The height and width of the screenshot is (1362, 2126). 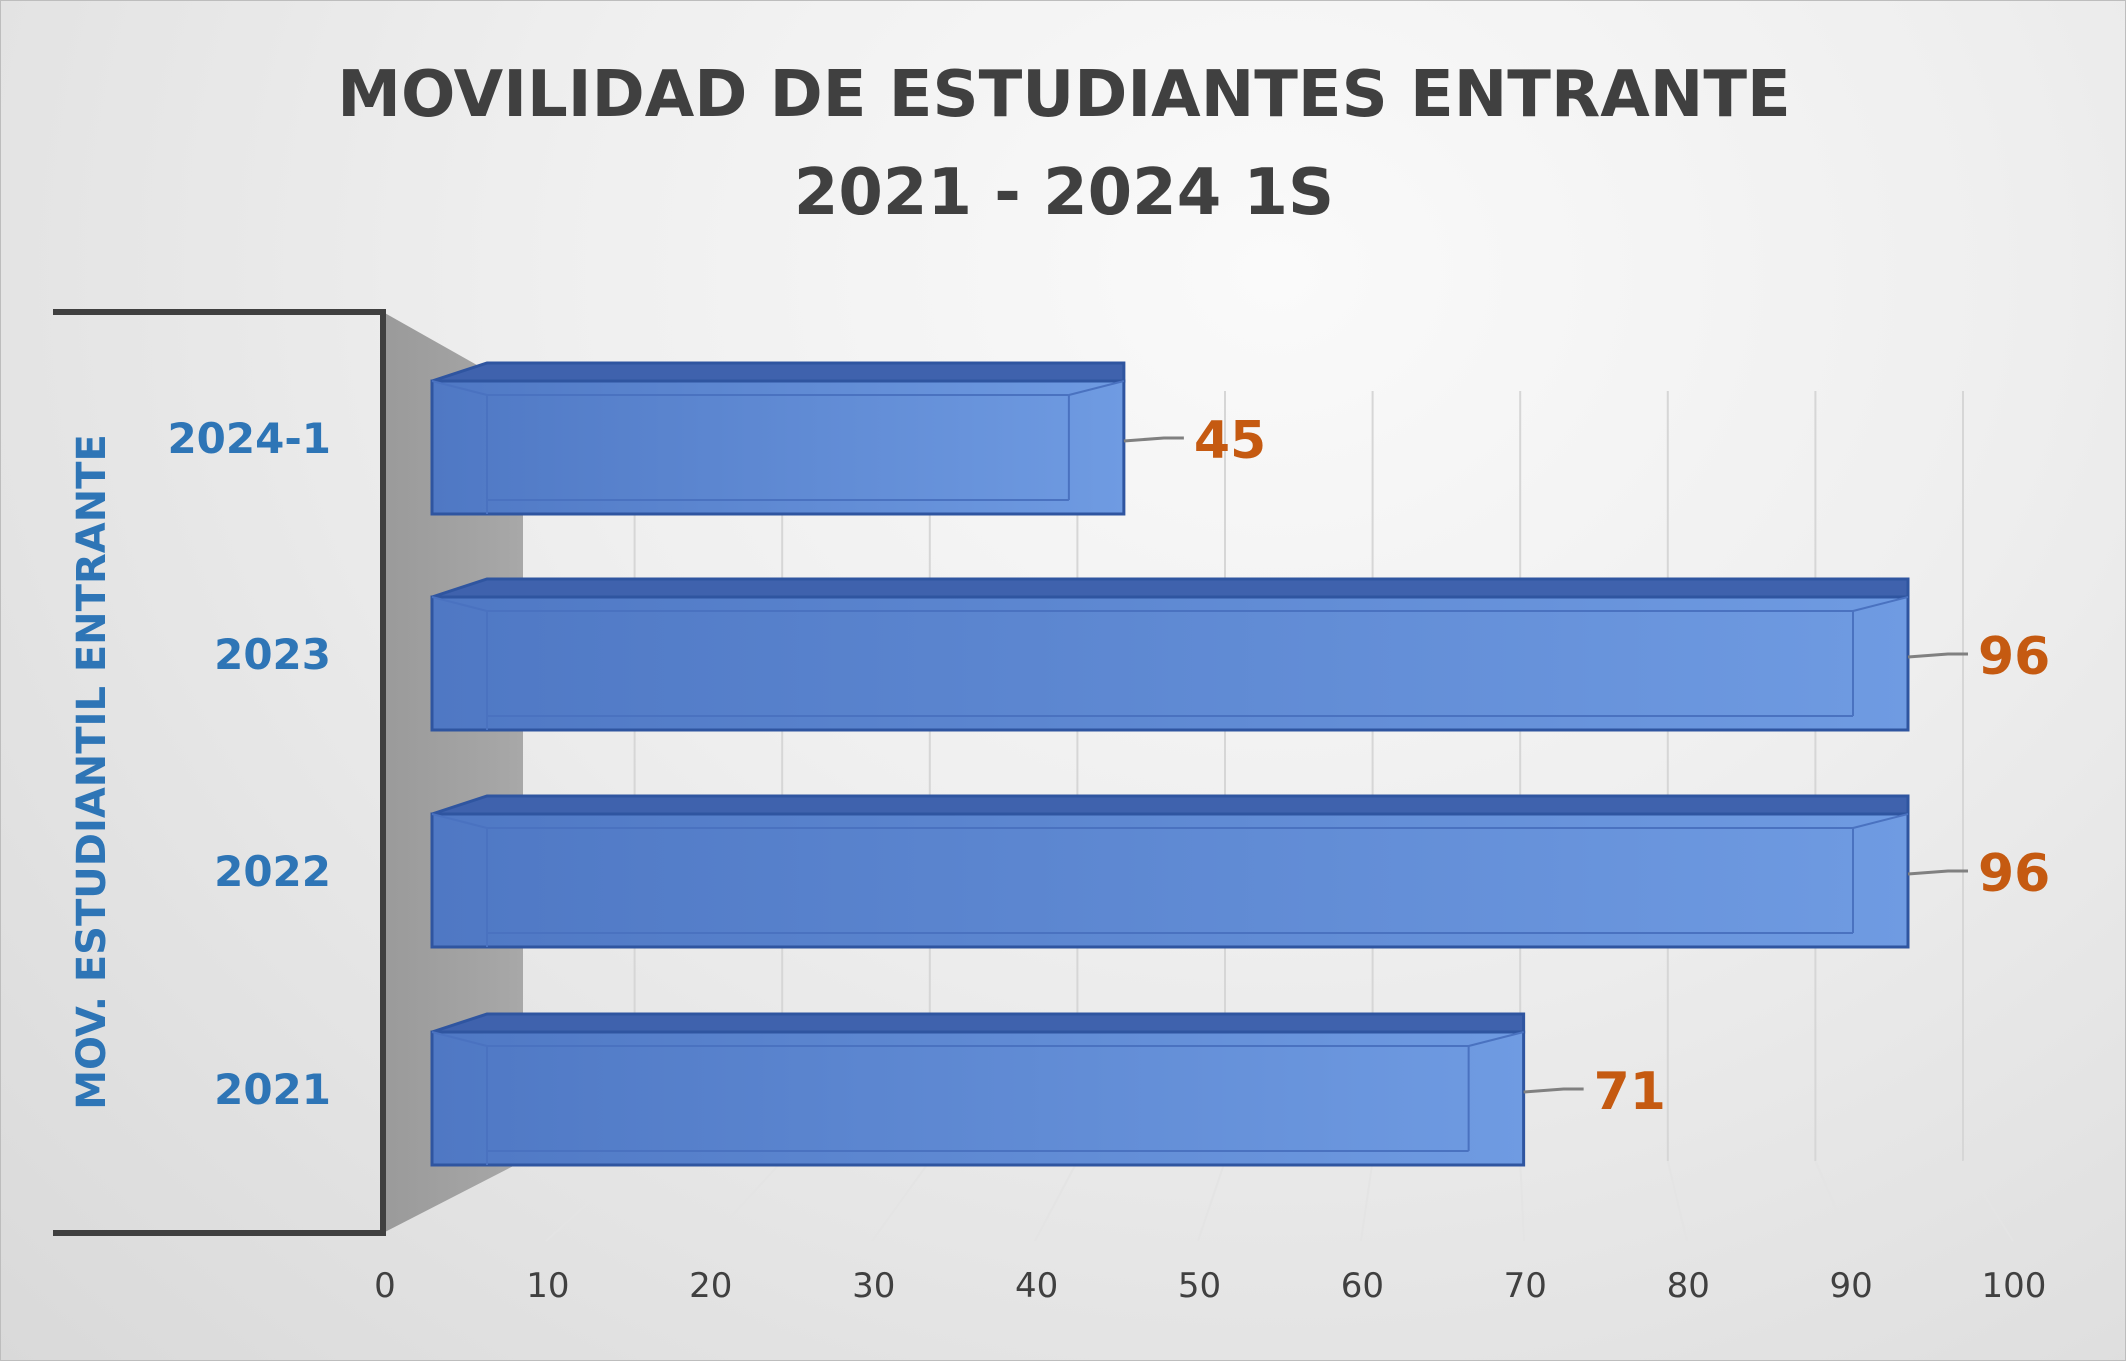 What do you see at coordinates (92, 772) in the screenshot?
I see `y-axis-label: MOV. ESTUDIANTIL ENTRANTE` at bounding box center [92, 772].